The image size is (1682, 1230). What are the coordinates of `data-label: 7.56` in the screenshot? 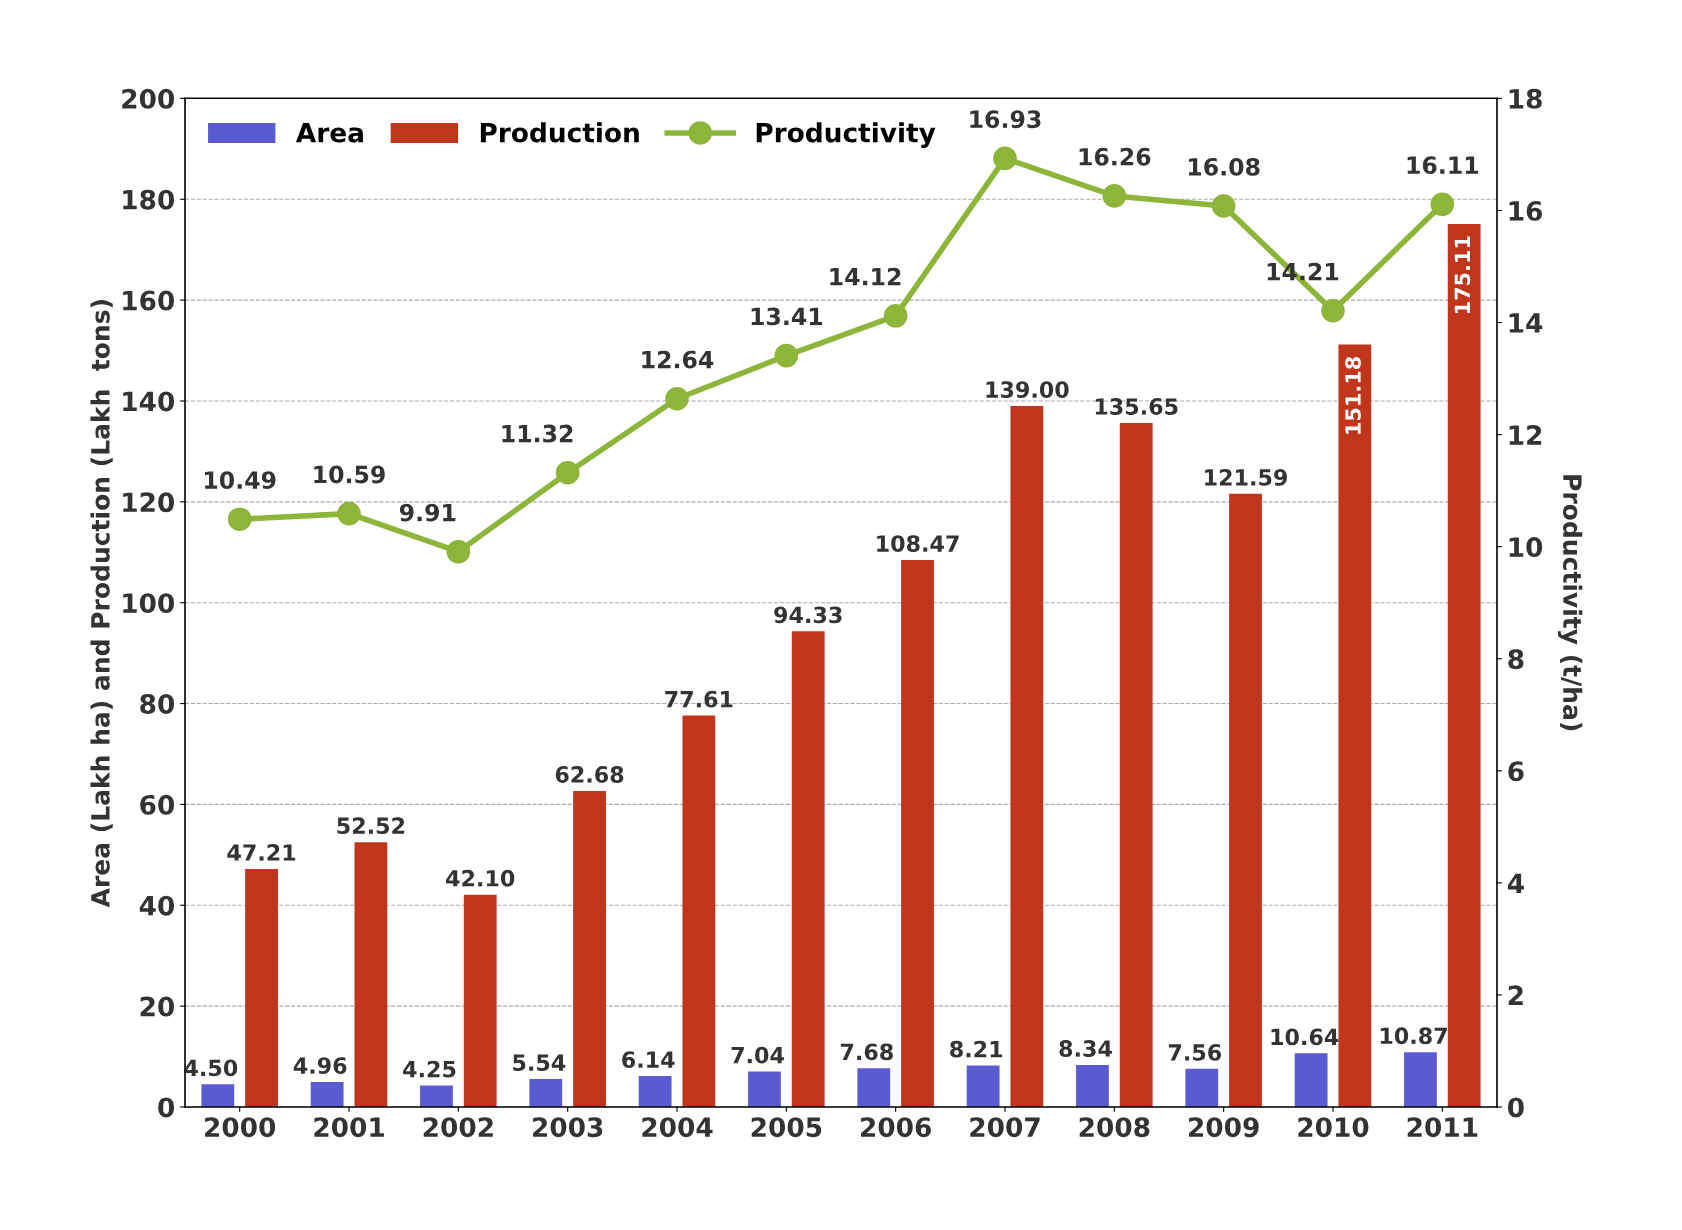 It's located at (1195, 1052).